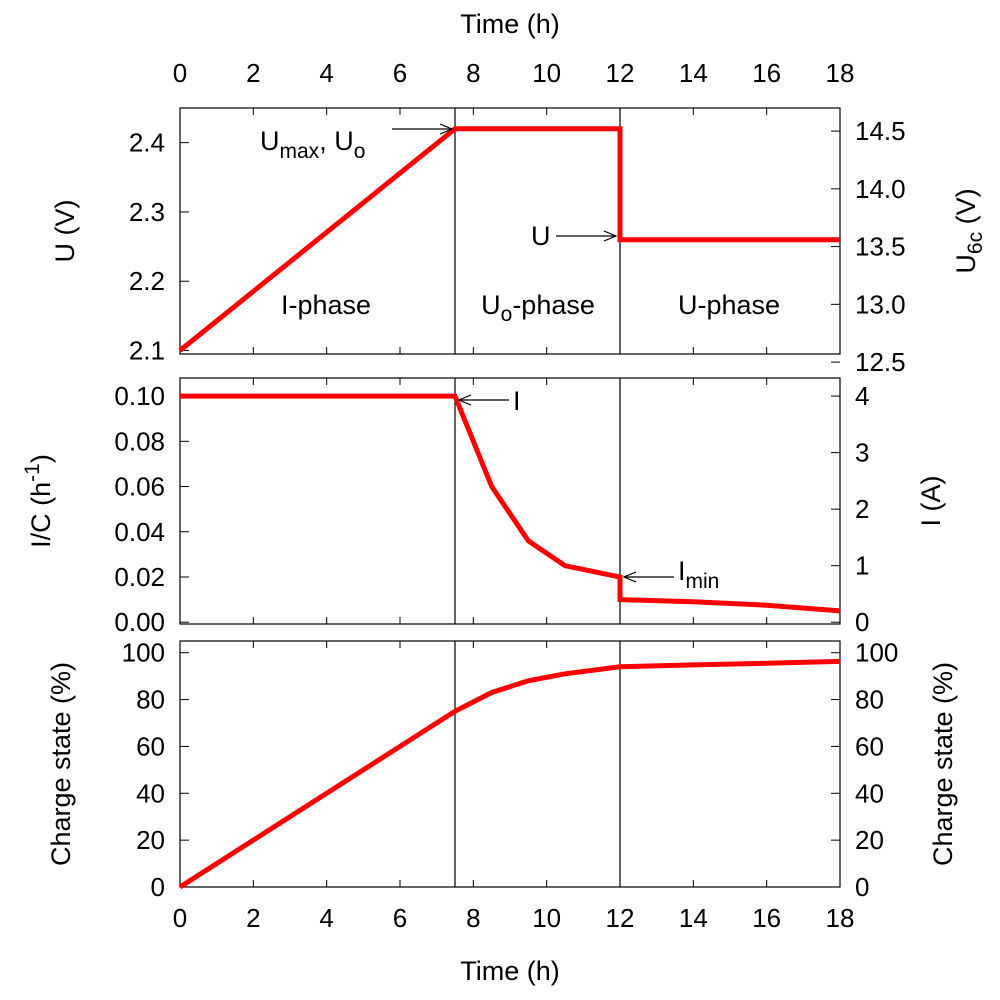  Describe the element at coordinates (139, 487) in the screenshot. I see `current-left-tick-label: 0.06` at that location.